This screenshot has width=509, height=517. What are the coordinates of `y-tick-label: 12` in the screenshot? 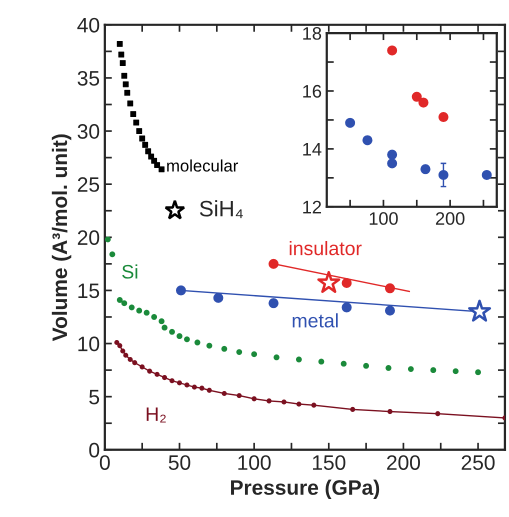 It's located at (312, 207).